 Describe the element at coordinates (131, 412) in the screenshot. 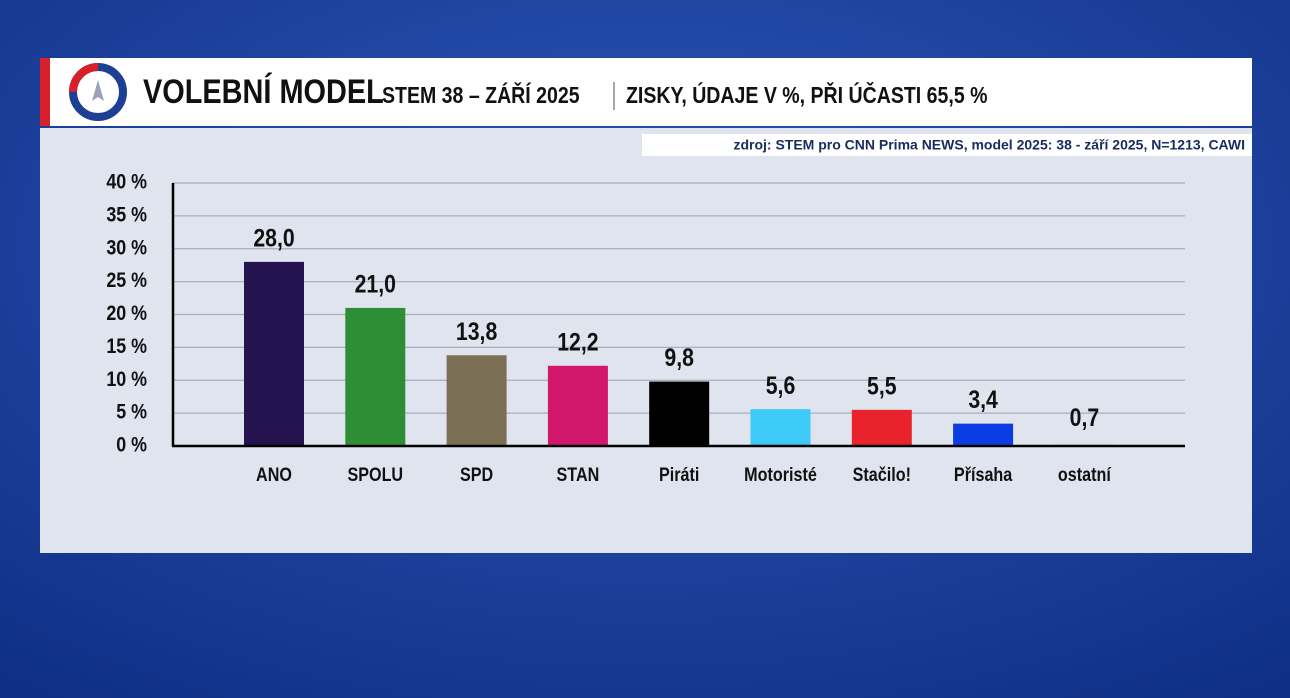

I see `y-tick-label: 5 %` at that location.